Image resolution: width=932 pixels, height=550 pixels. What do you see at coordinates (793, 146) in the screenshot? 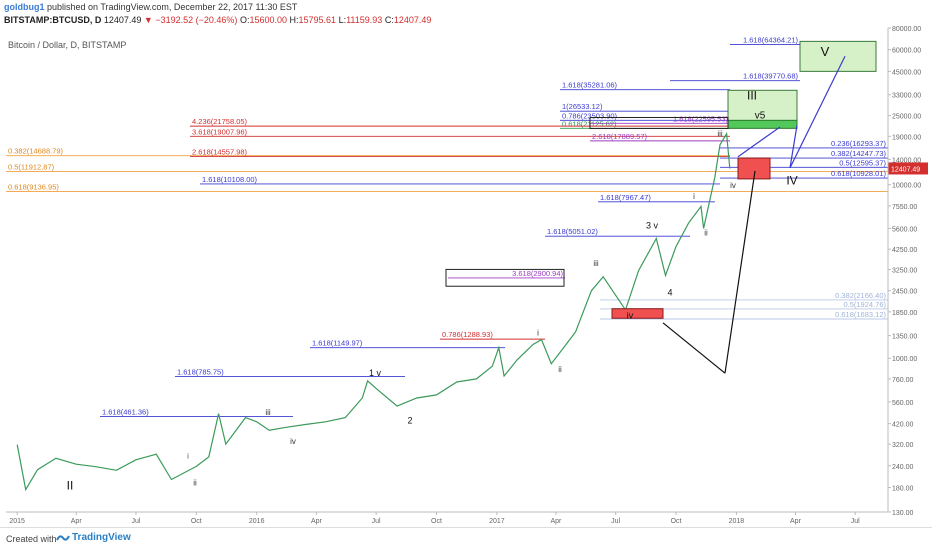
I see `projection-arrow-down` at bounding box center [793, 146].